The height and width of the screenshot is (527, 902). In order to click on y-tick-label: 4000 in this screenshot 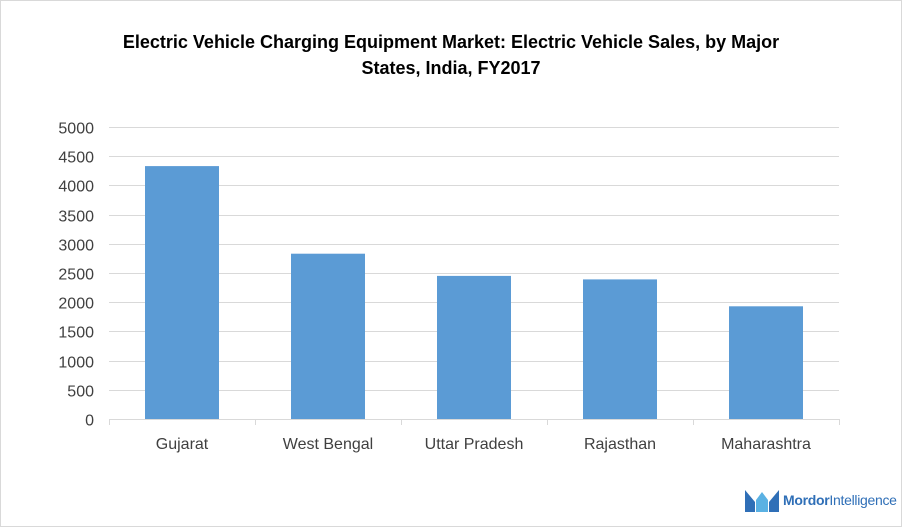, I will do `click(76, 187)`.